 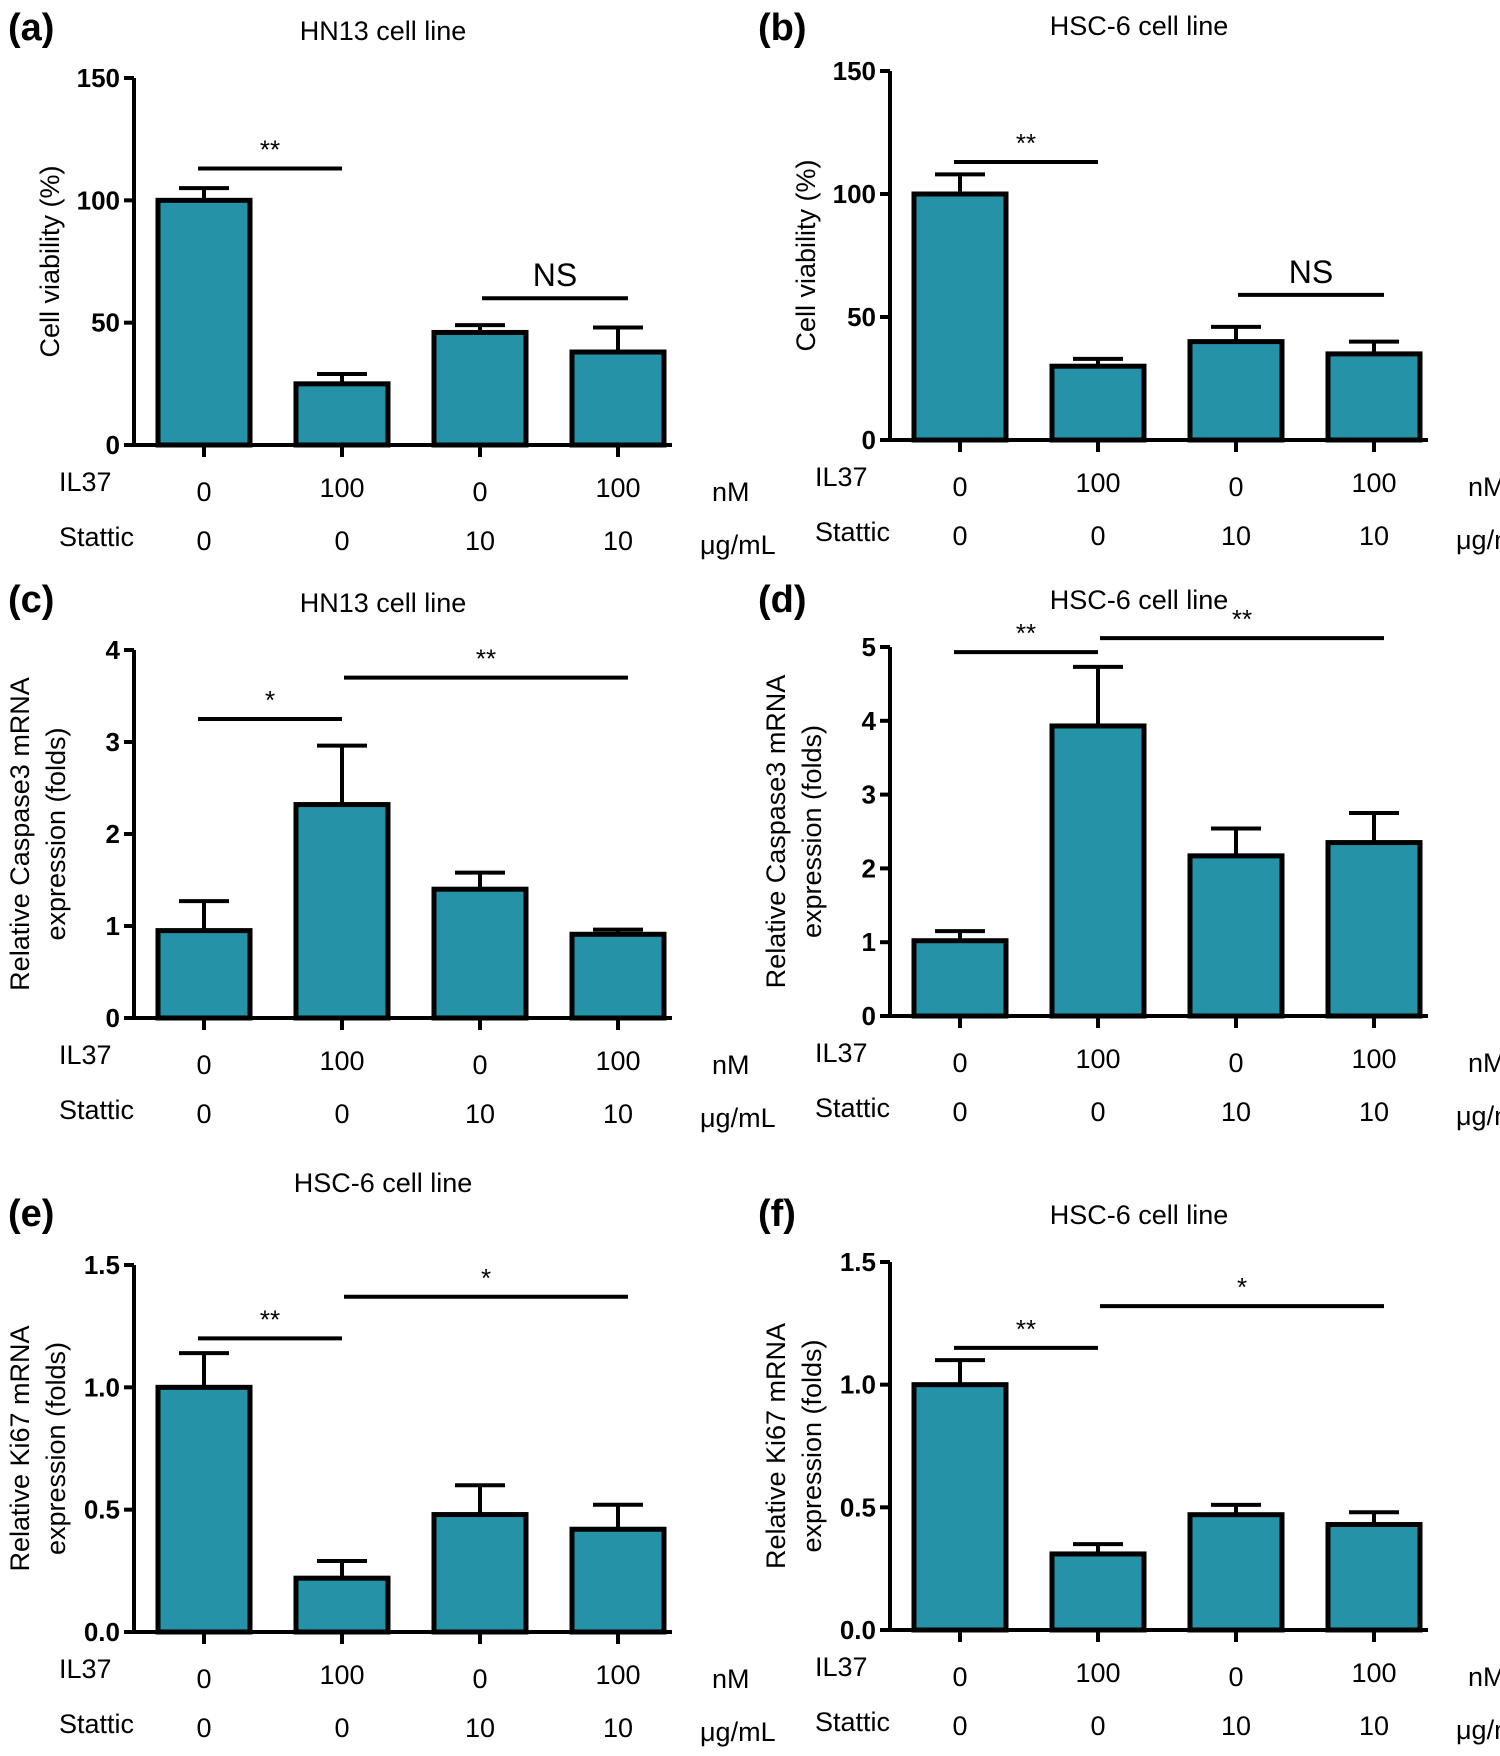 I want to click on y-tick-label: 5, so click(x=869, y=647).